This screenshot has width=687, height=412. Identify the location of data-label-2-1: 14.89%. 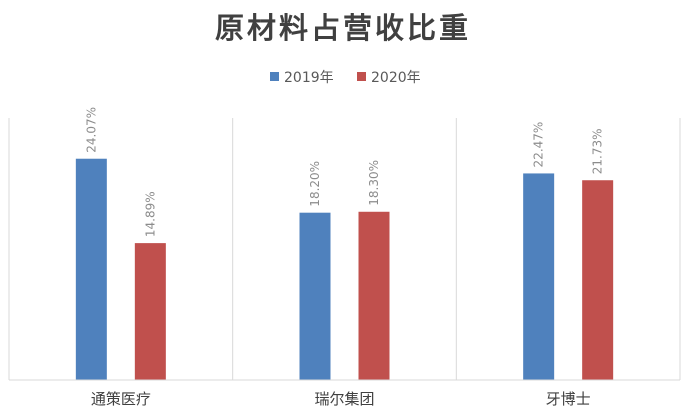
(150, 214).